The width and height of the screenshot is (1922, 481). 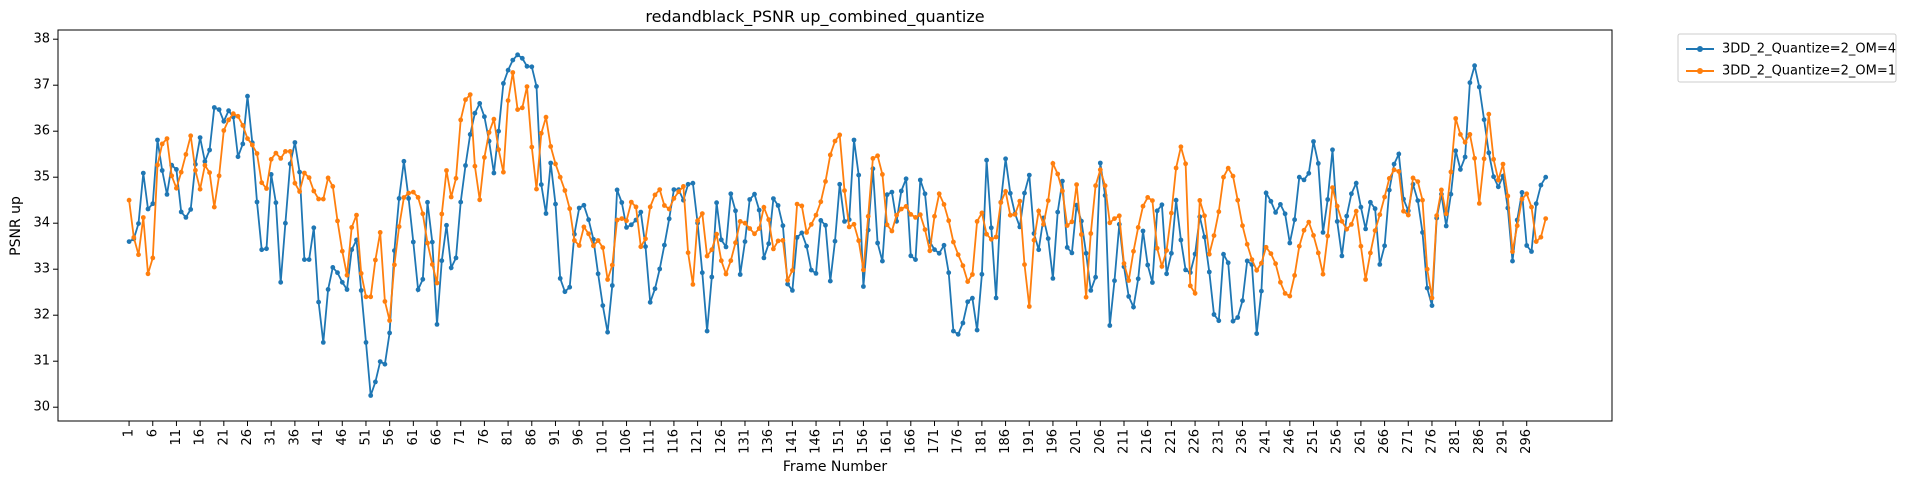 I want to click on y-tick-label: 37, so click(x=41, y=85).